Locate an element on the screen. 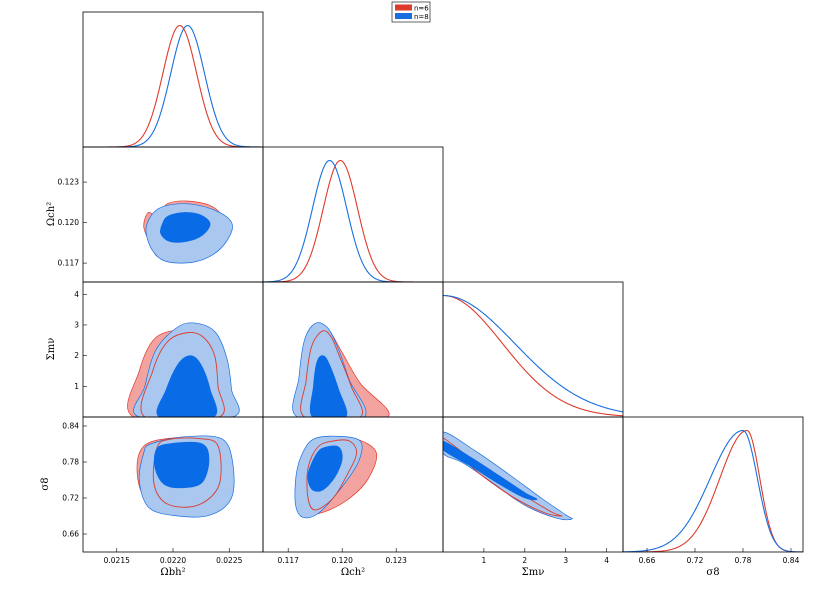 The image size is (822, 596). x-label-mnu: Σmν is located at coordinates (533, 572).